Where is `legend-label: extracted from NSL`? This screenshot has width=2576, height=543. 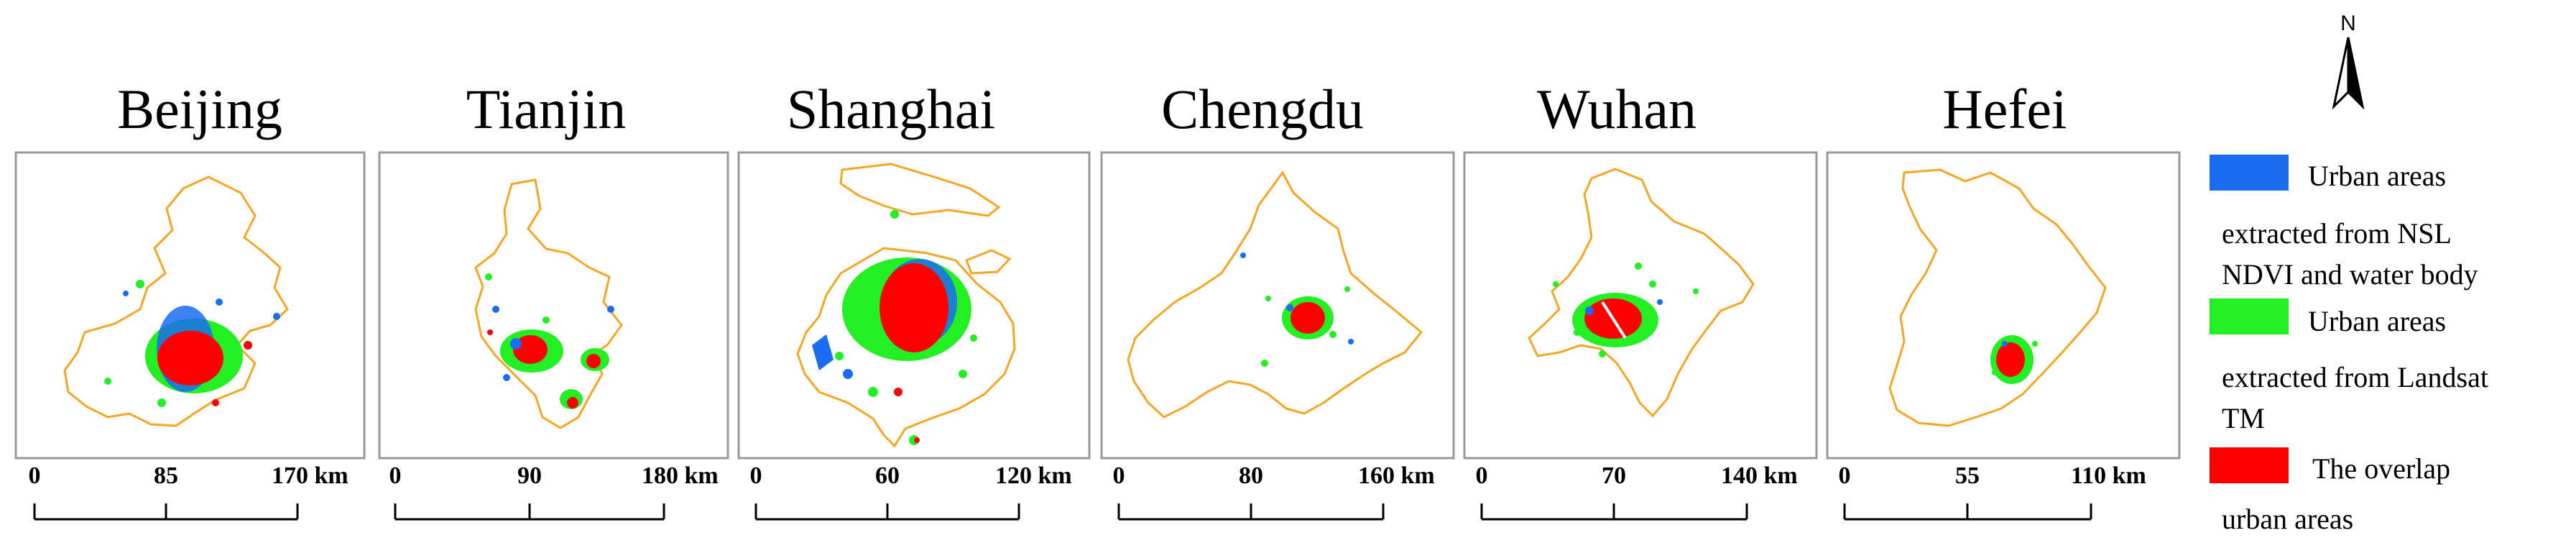
legend-label: extracted from NSL is located at coordinates (2337, 233).